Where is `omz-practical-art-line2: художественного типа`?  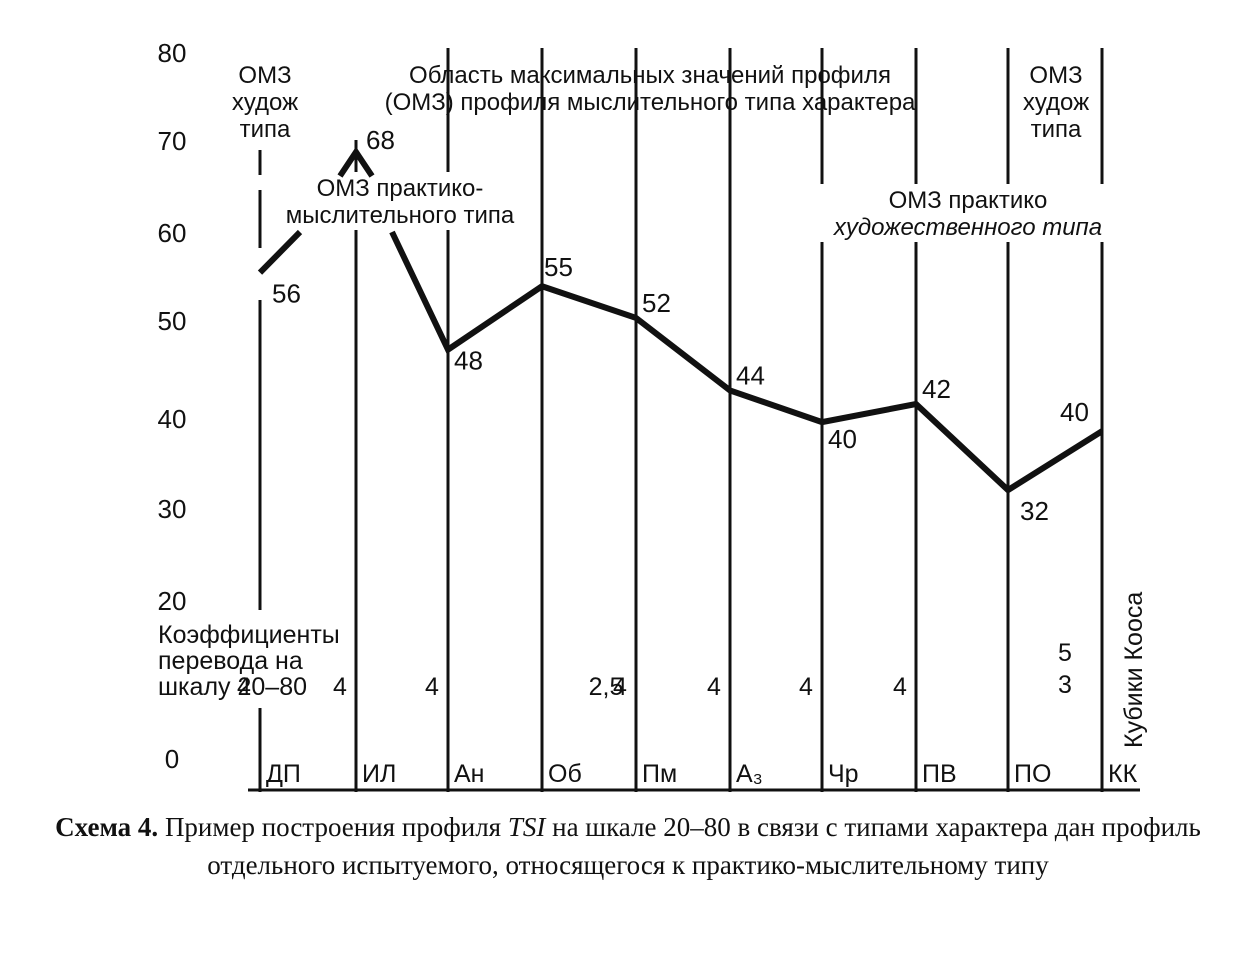
omz-practical-art-line2: художественного типа is located at coordinates (967, 227).